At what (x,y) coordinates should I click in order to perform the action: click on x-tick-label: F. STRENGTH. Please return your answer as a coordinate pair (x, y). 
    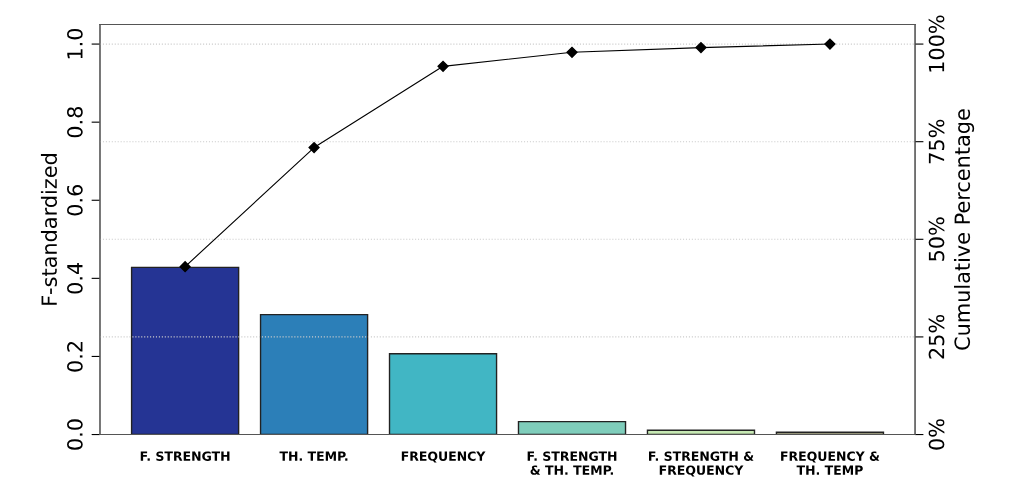
    Looking at the image, I should click on (185, 456).